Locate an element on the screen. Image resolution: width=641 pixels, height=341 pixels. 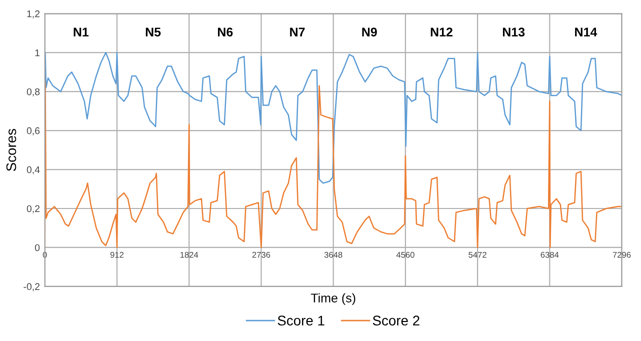
legend-label: Score 2 is located at coordinates (396, 321).